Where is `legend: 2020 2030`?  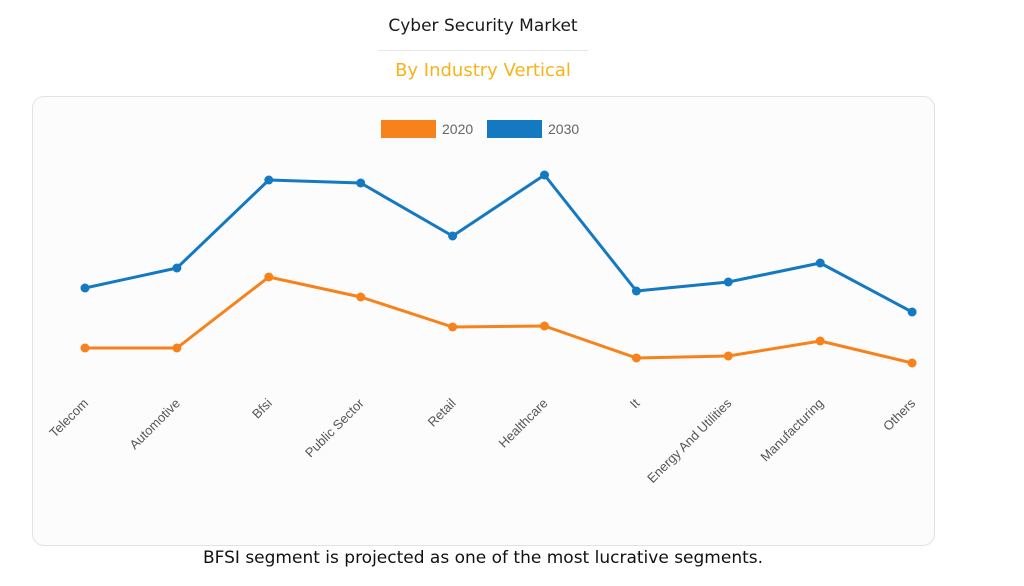 legend: 2020 2030 is located at coordinates (480, 129).